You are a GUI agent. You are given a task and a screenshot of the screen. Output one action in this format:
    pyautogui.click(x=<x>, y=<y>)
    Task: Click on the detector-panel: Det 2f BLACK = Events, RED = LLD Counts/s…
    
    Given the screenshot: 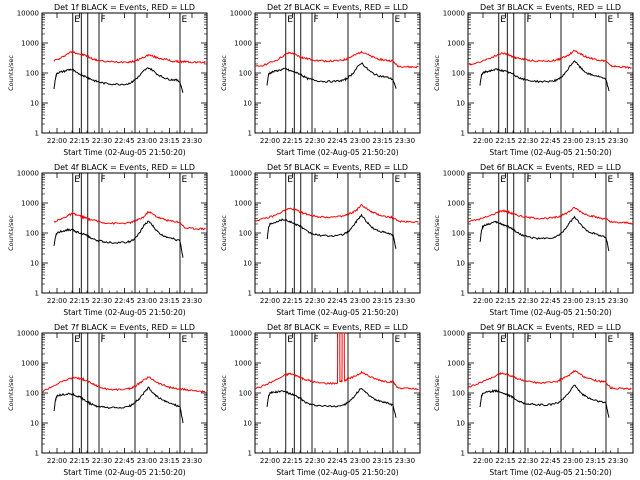 What is the action you would take?
    pyautogui.click(x=320, y=80)
    